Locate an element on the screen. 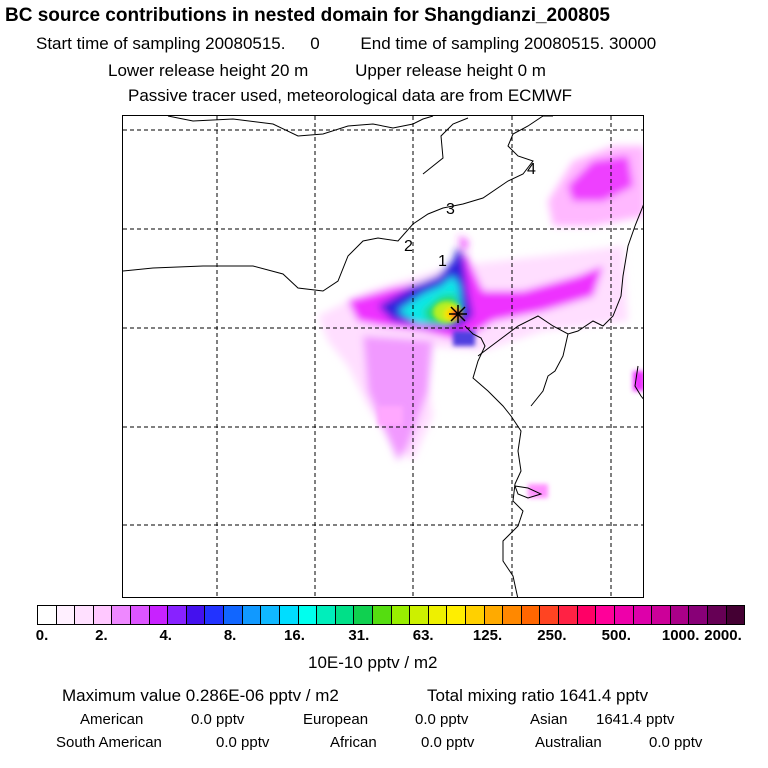  patch-south-island is located at coordinates (538, 491).